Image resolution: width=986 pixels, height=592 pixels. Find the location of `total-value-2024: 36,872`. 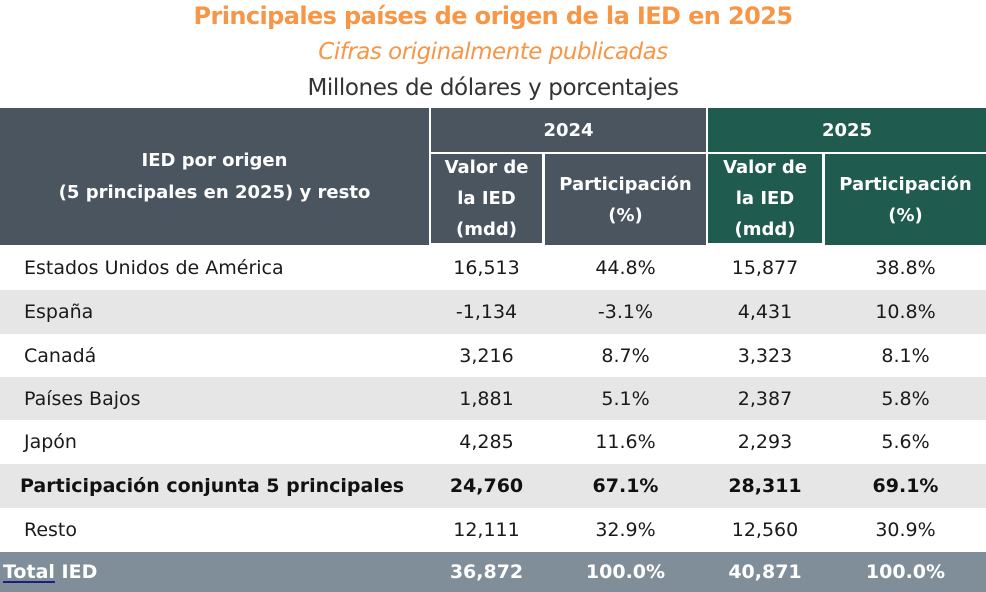

total-value-2024: 36,872 is located at coordinates (486, 572).